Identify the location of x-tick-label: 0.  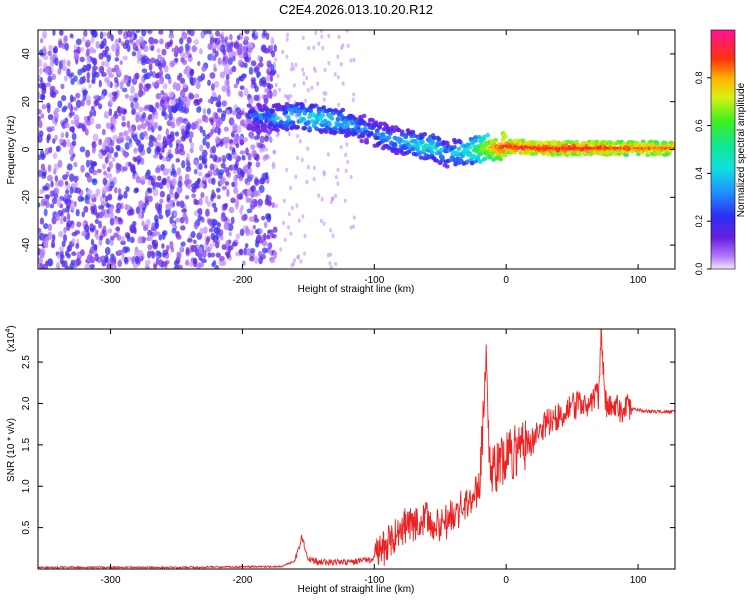
(506, 580).